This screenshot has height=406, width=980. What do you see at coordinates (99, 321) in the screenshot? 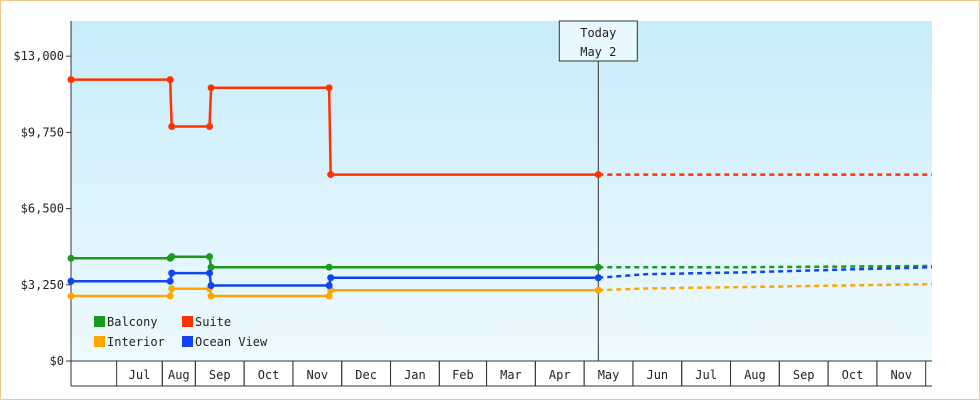
I see `legend-swatch-balcony` at bounding box center [99, 321].